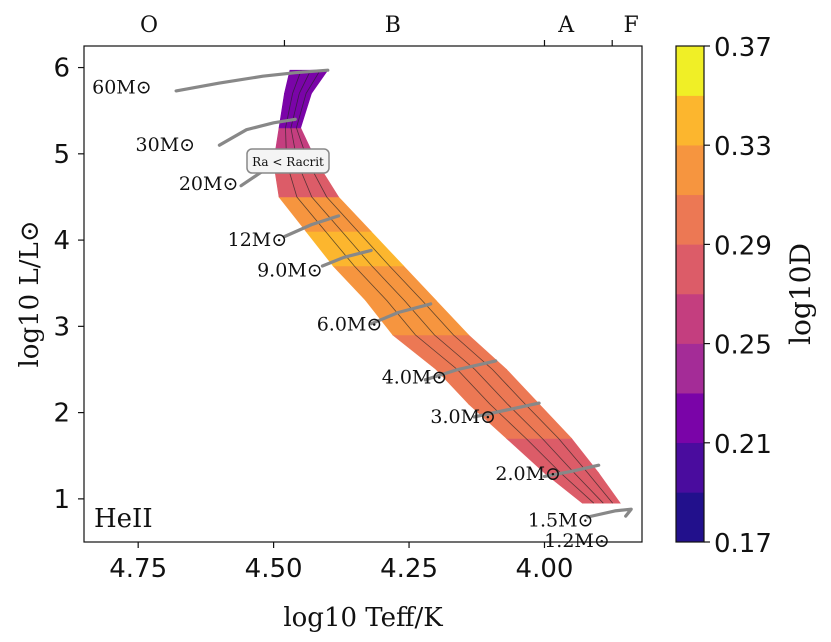  What do you see at coordinates (743, 346) in the screenshot?
I see `colorbar-tick-label: 0.25` at bounding box center [743, 346].